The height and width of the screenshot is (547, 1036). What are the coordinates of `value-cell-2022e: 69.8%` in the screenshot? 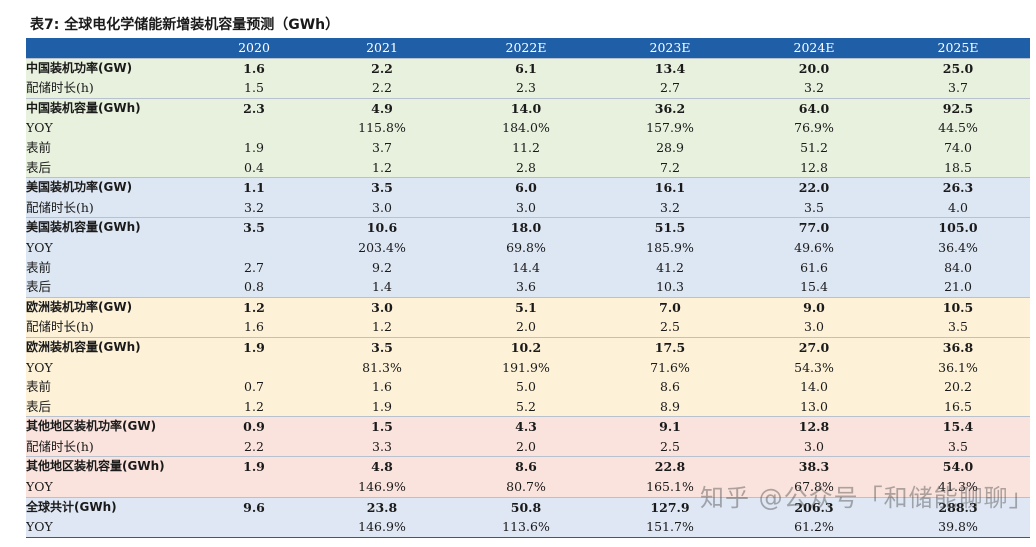 It's located at (526, 247).